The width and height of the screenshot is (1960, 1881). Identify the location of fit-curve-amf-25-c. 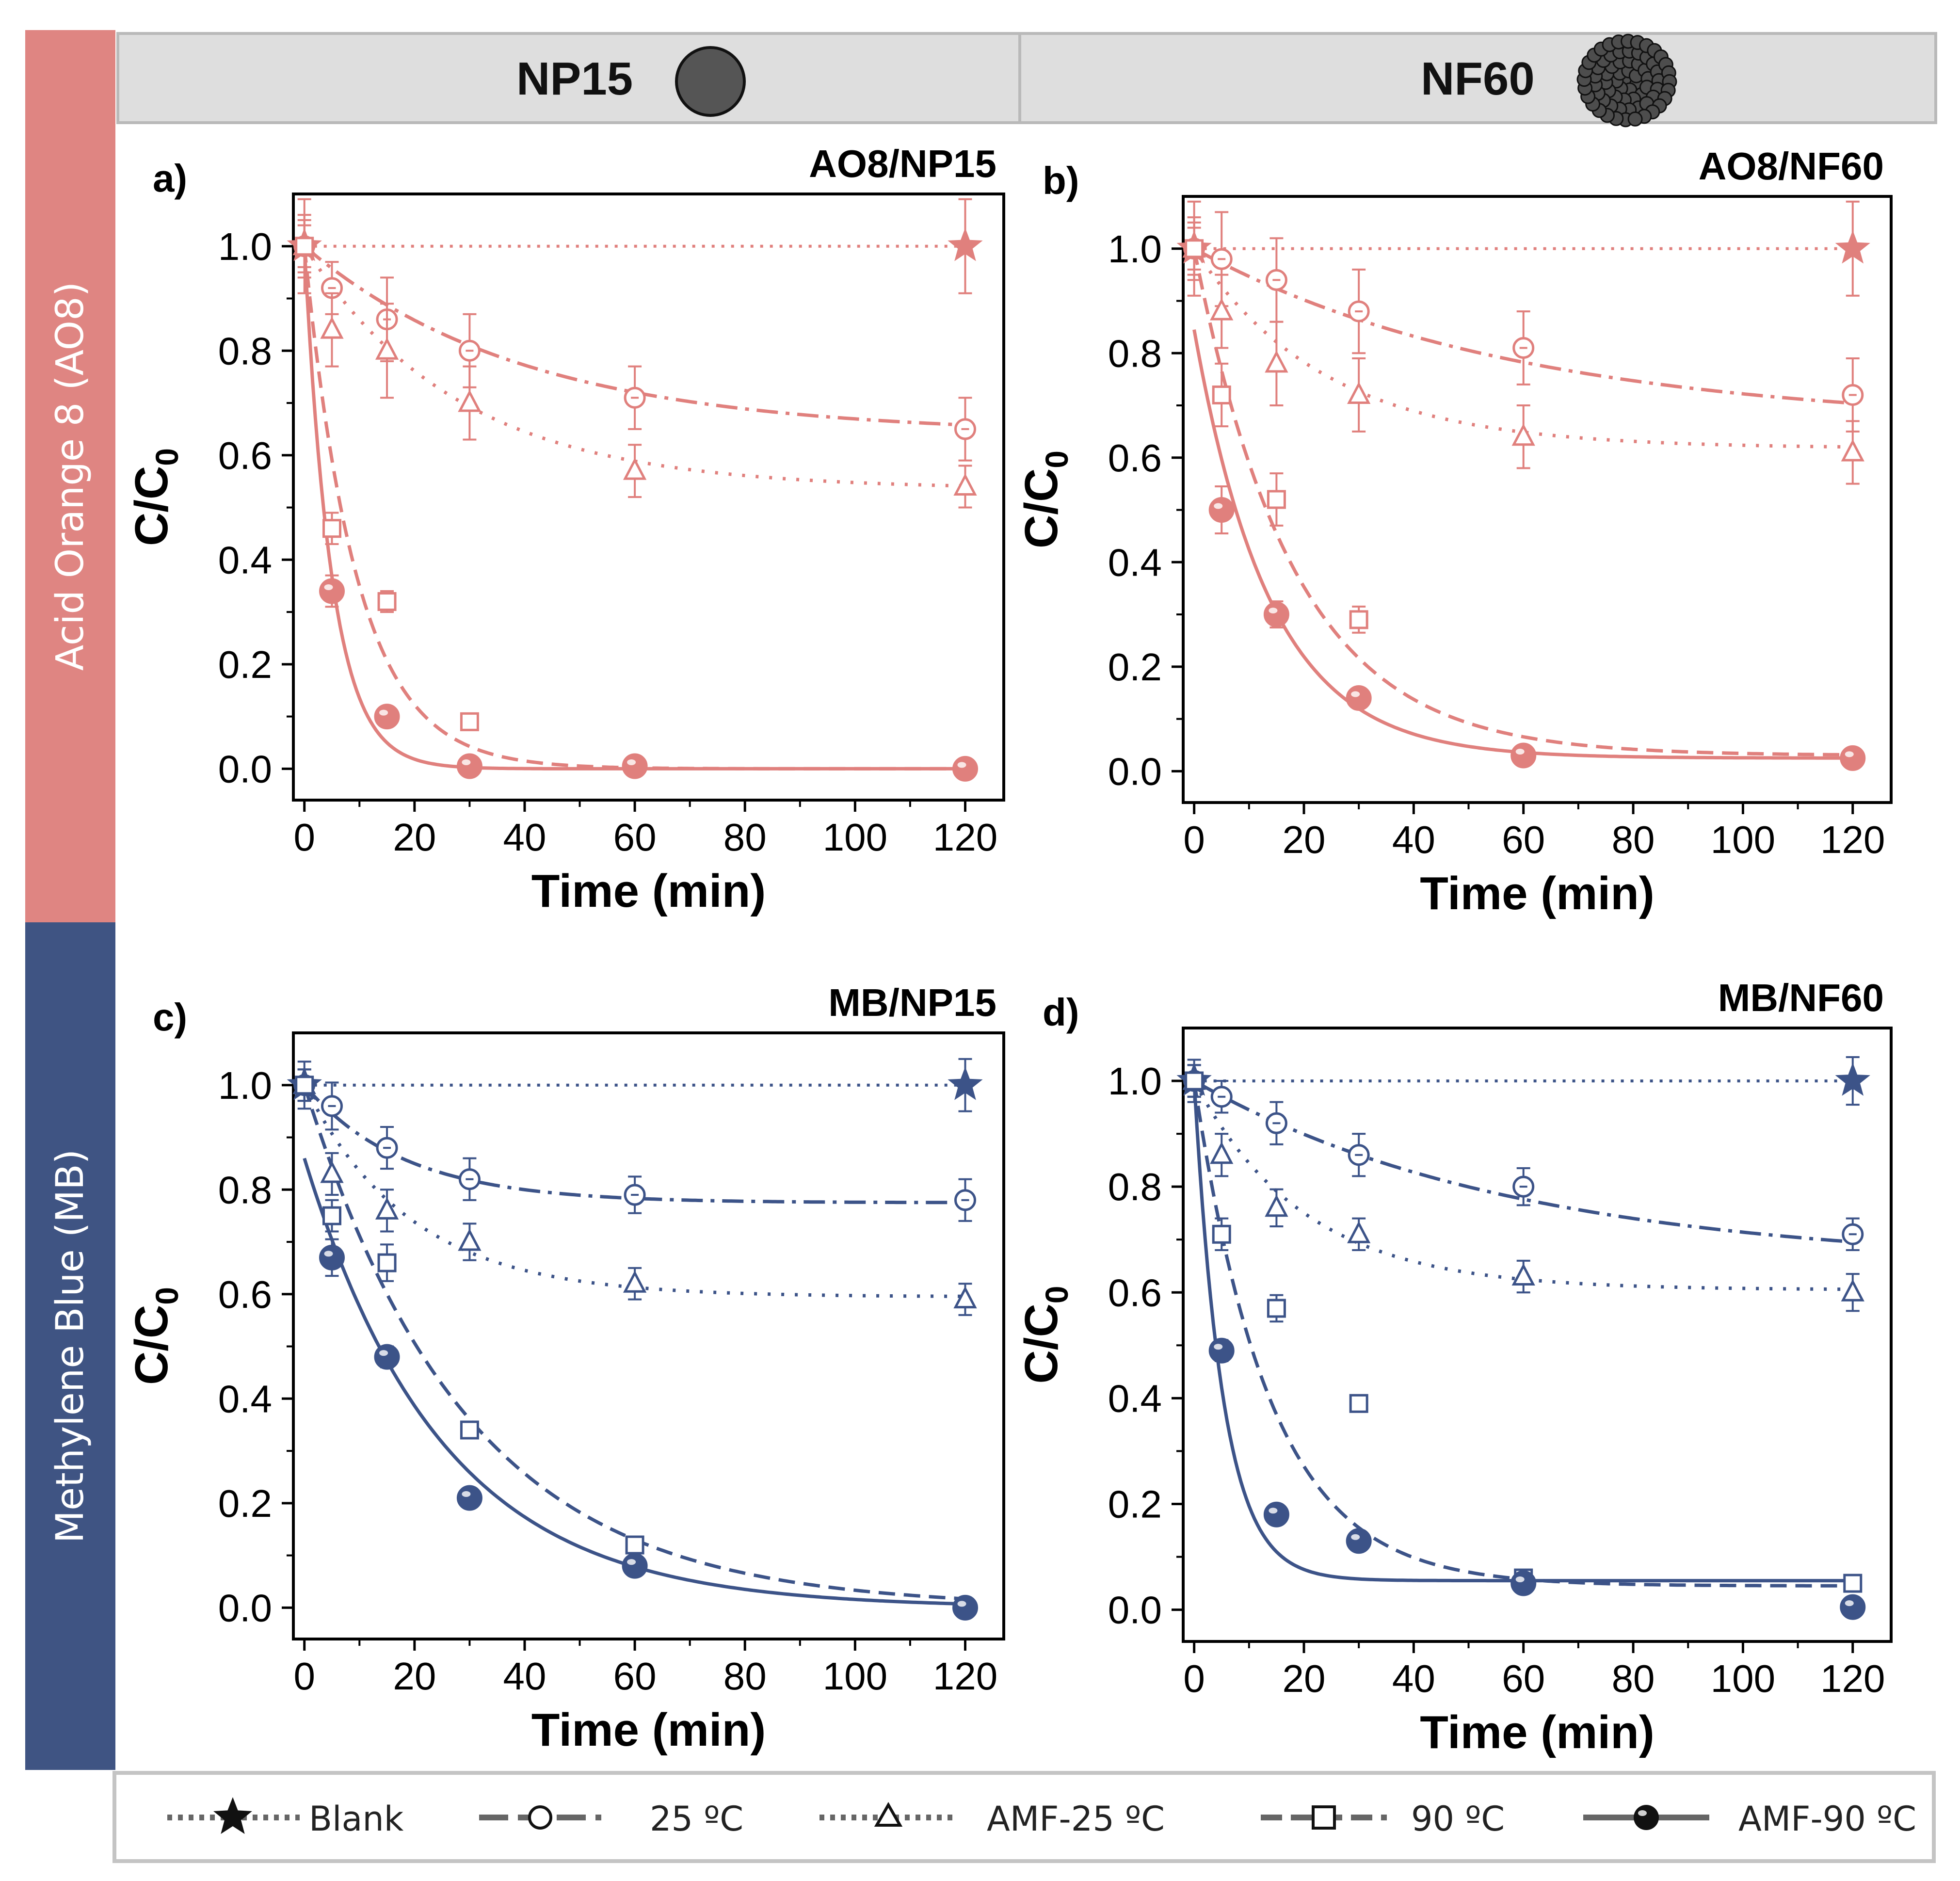
(1522, 1185).